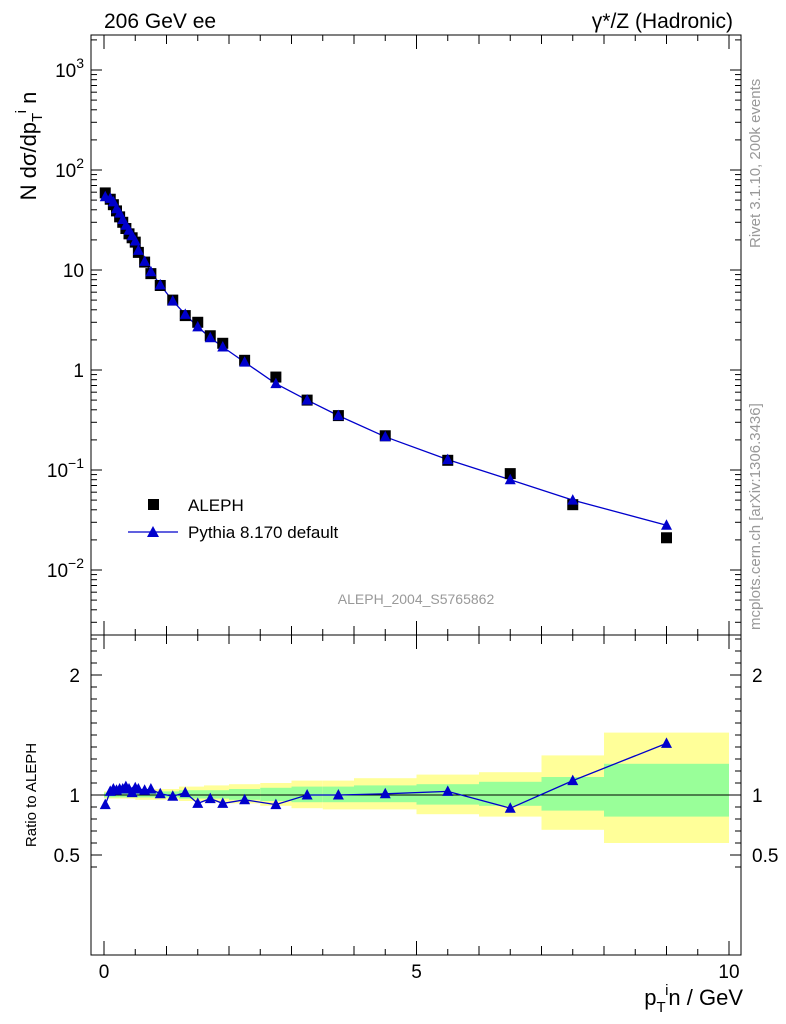 The image size is (786, 1024). I want to click on process-title: γ*/Z (Hadronic), so click(662, 21).